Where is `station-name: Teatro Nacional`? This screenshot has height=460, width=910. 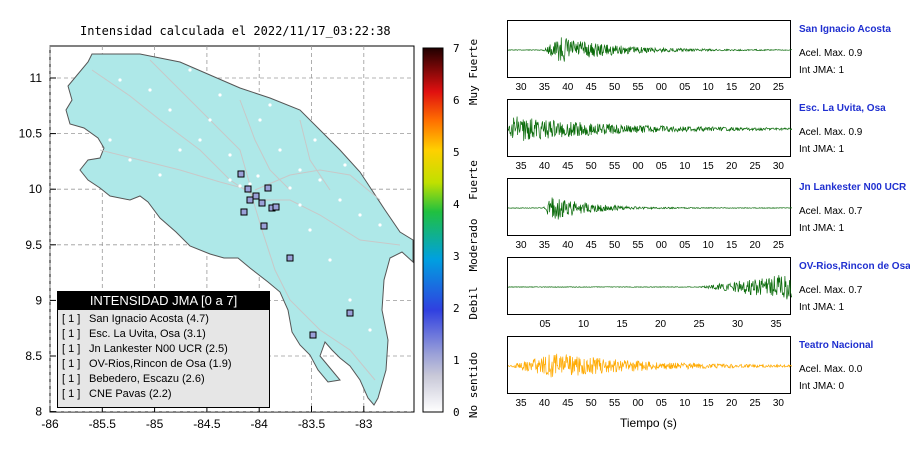 station-name: Teatro Nacional is located at coordinates (836, 345).